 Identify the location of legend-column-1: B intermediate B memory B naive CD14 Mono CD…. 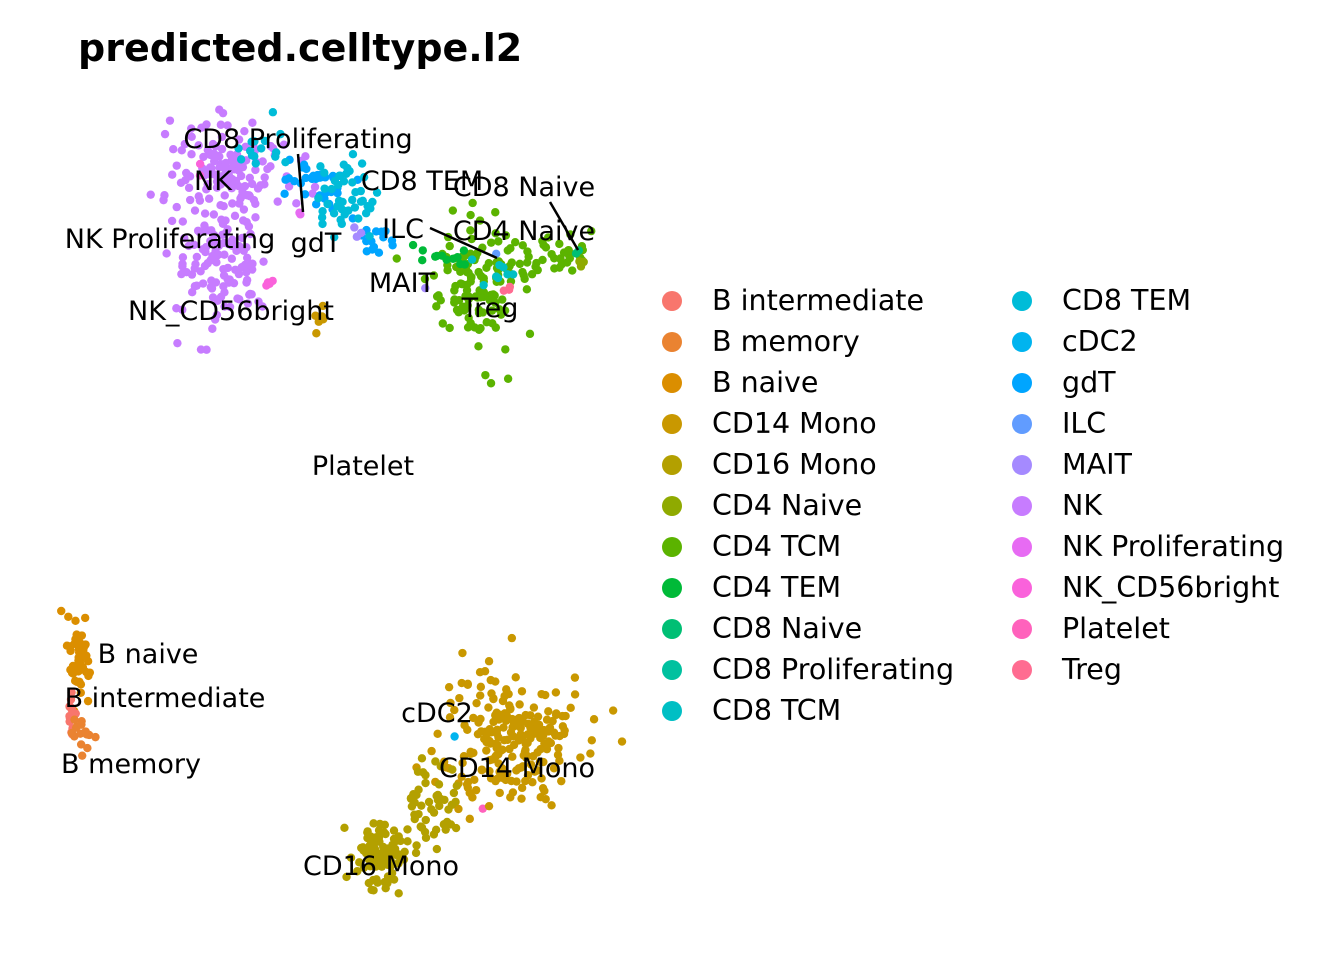
(802, 505).